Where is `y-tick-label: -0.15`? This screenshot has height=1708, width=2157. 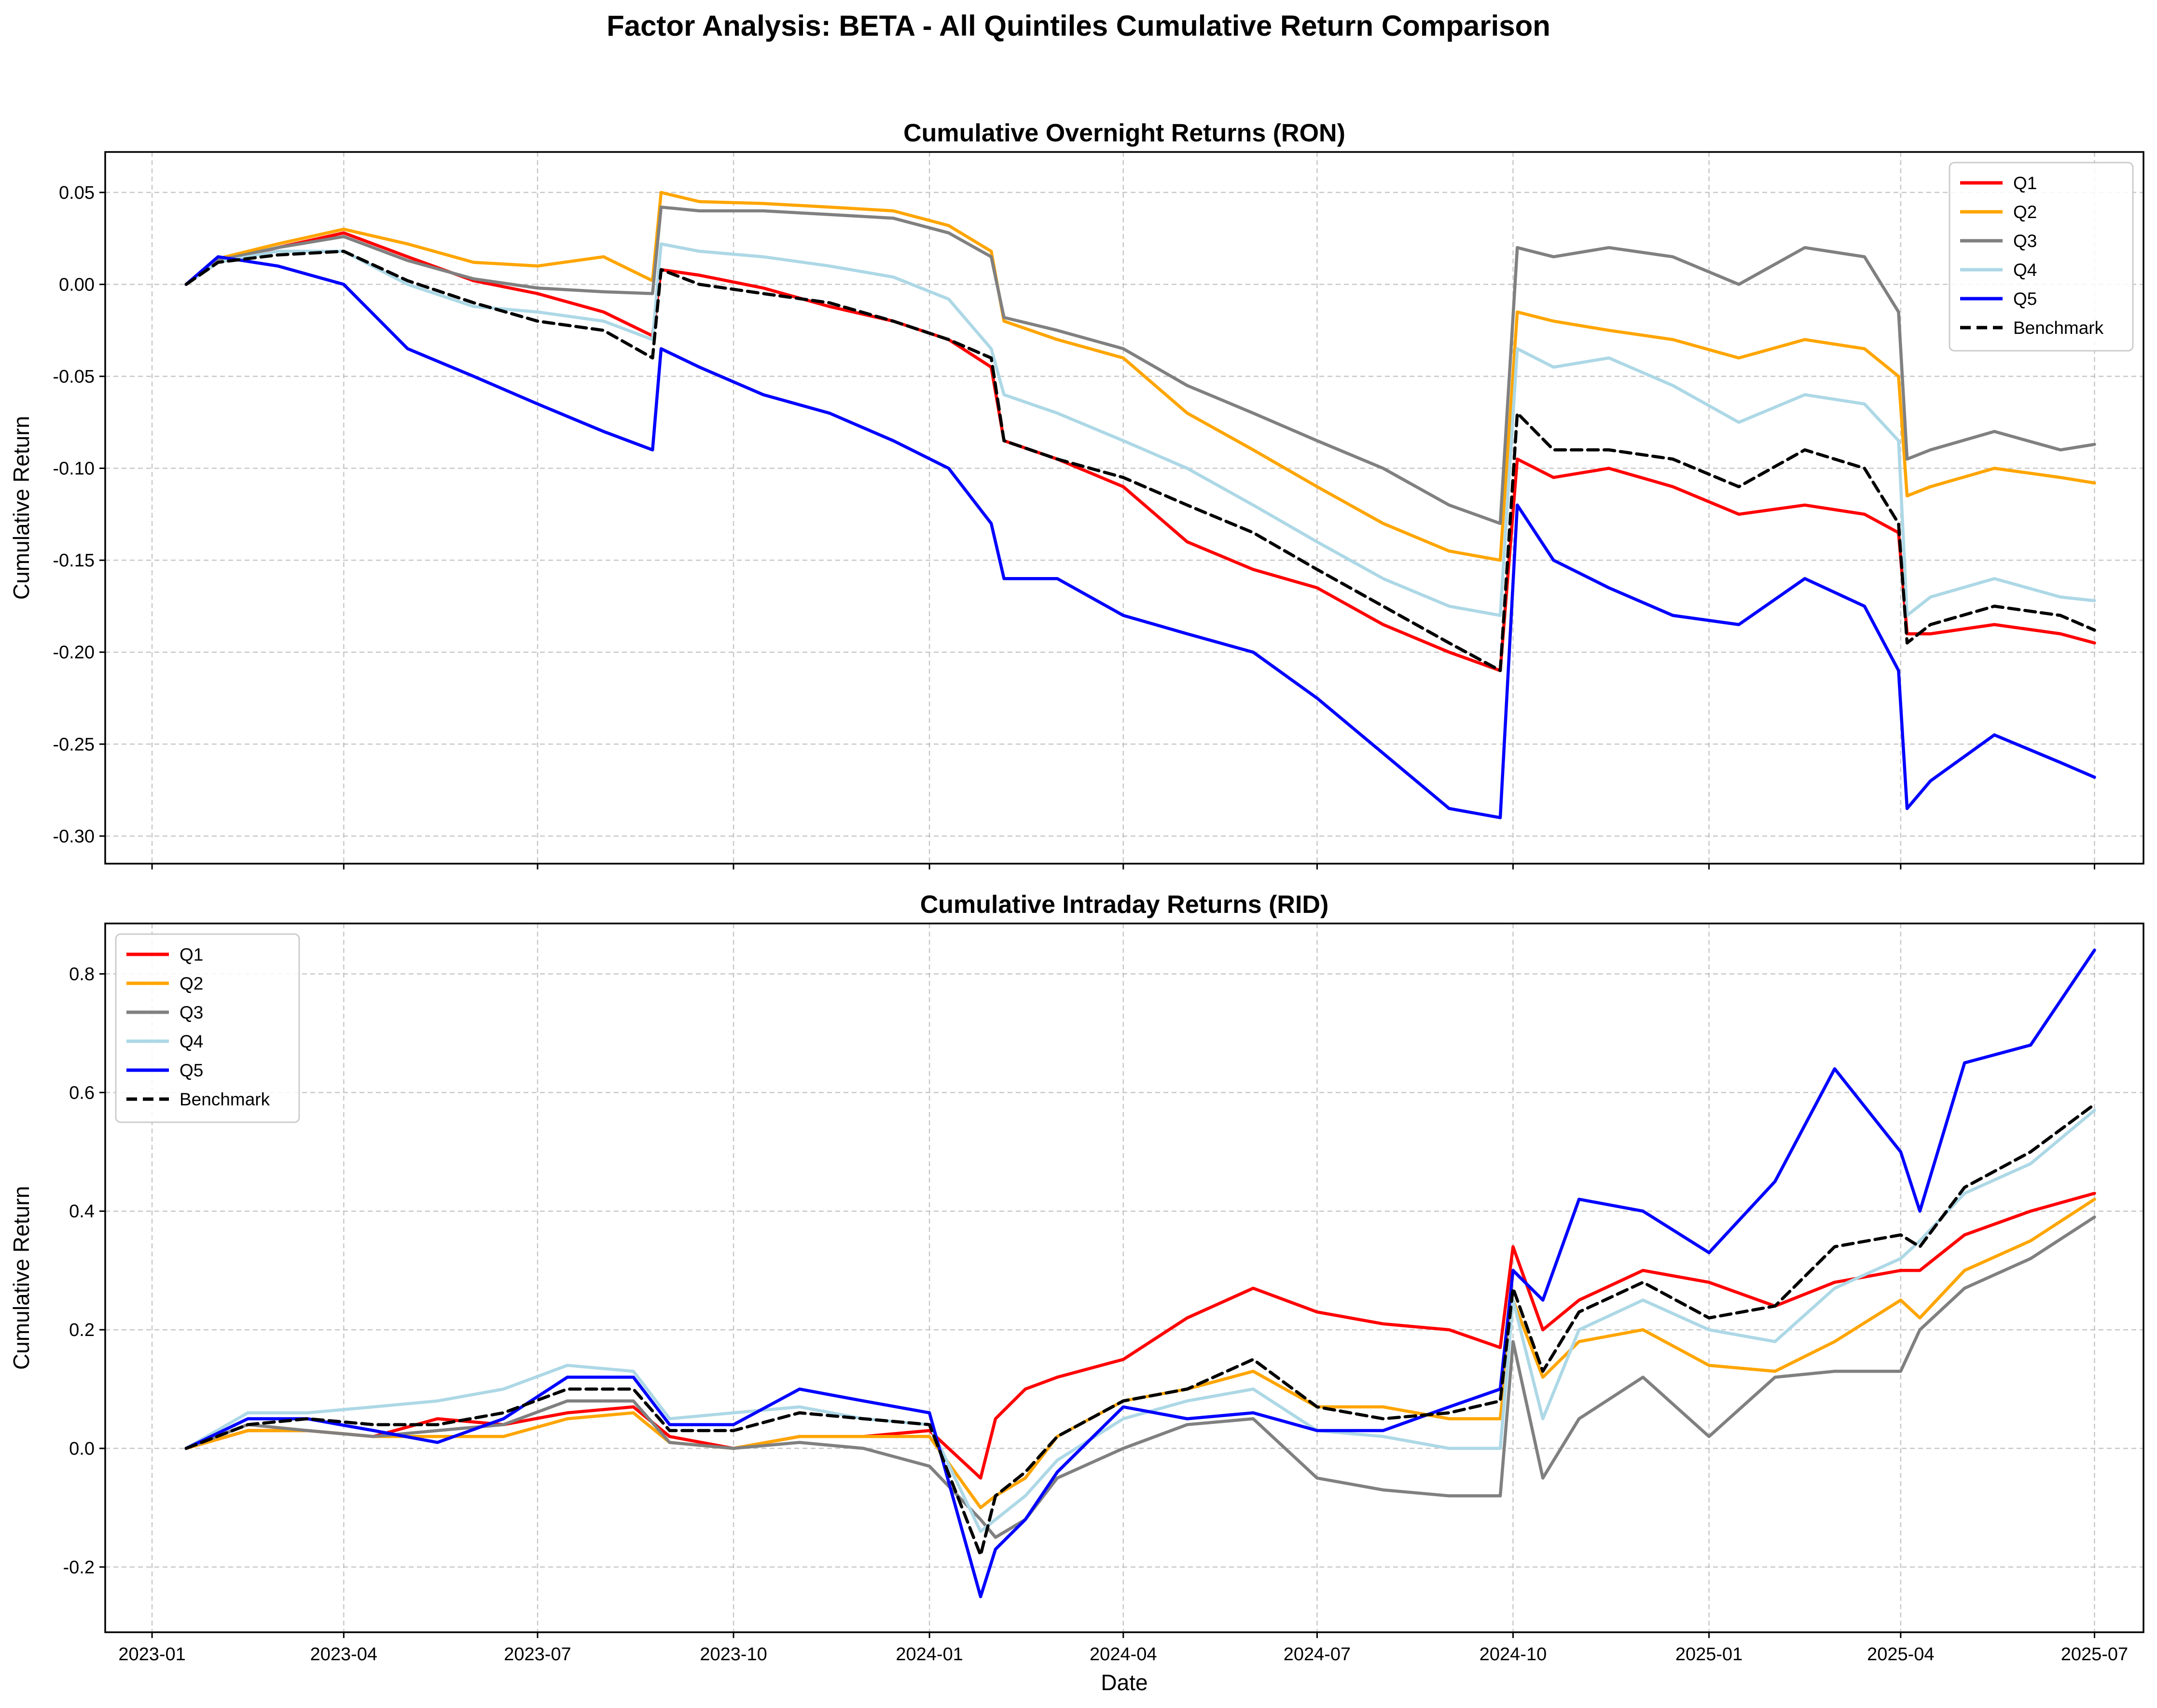 y-tick-label: -0.15 is located at coordinates (74, 561).